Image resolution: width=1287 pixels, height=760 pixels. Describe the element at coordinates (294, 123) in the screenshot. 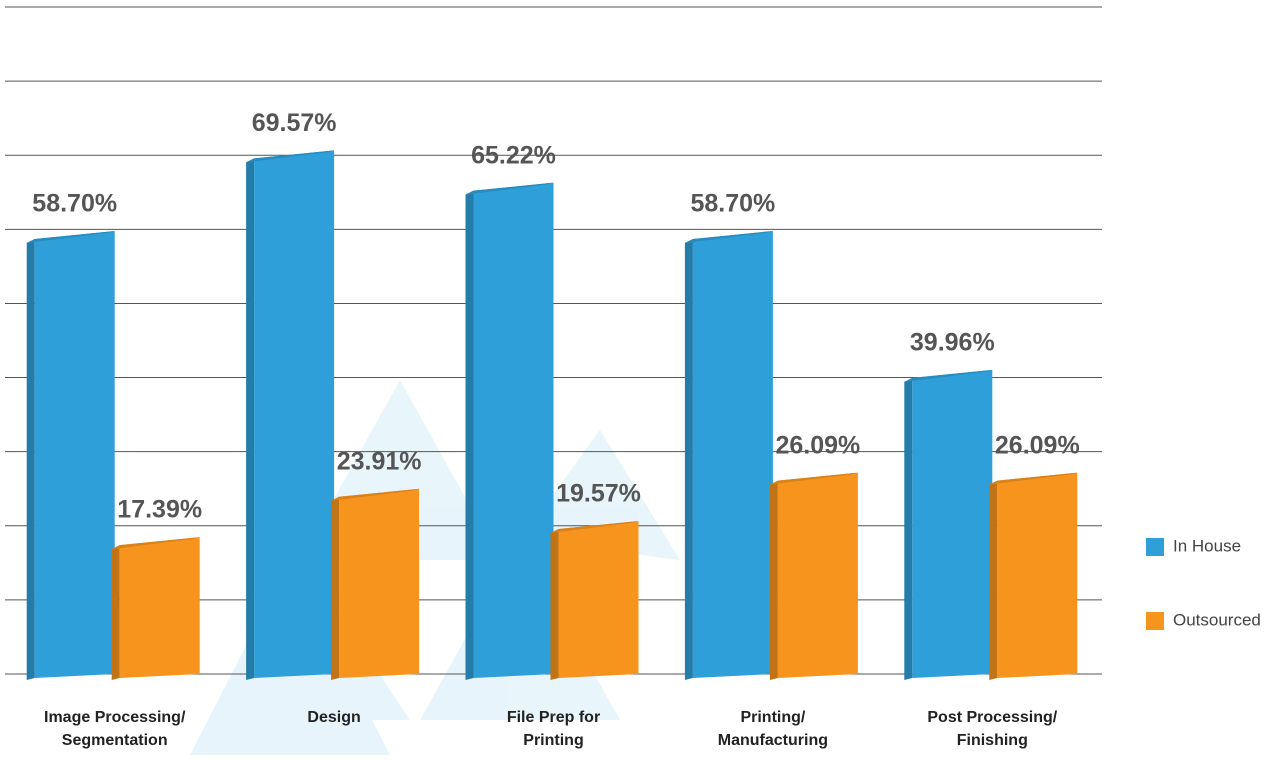

I see `value-label: 69.57%` at that location.